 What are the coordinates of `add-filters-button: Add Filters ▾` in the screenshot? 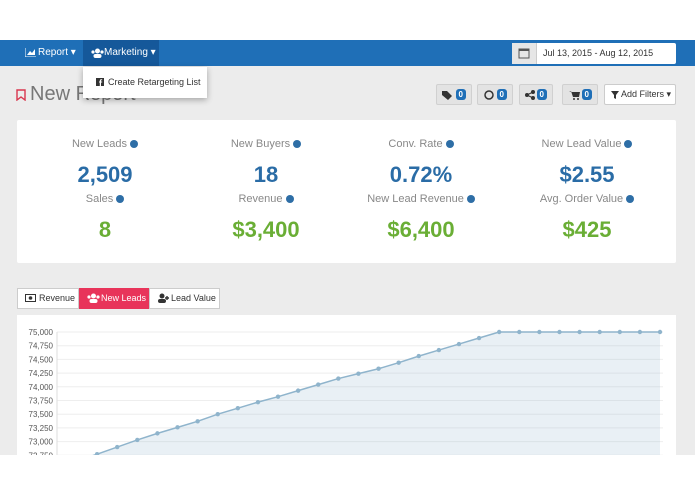 It's located at (640, 94).